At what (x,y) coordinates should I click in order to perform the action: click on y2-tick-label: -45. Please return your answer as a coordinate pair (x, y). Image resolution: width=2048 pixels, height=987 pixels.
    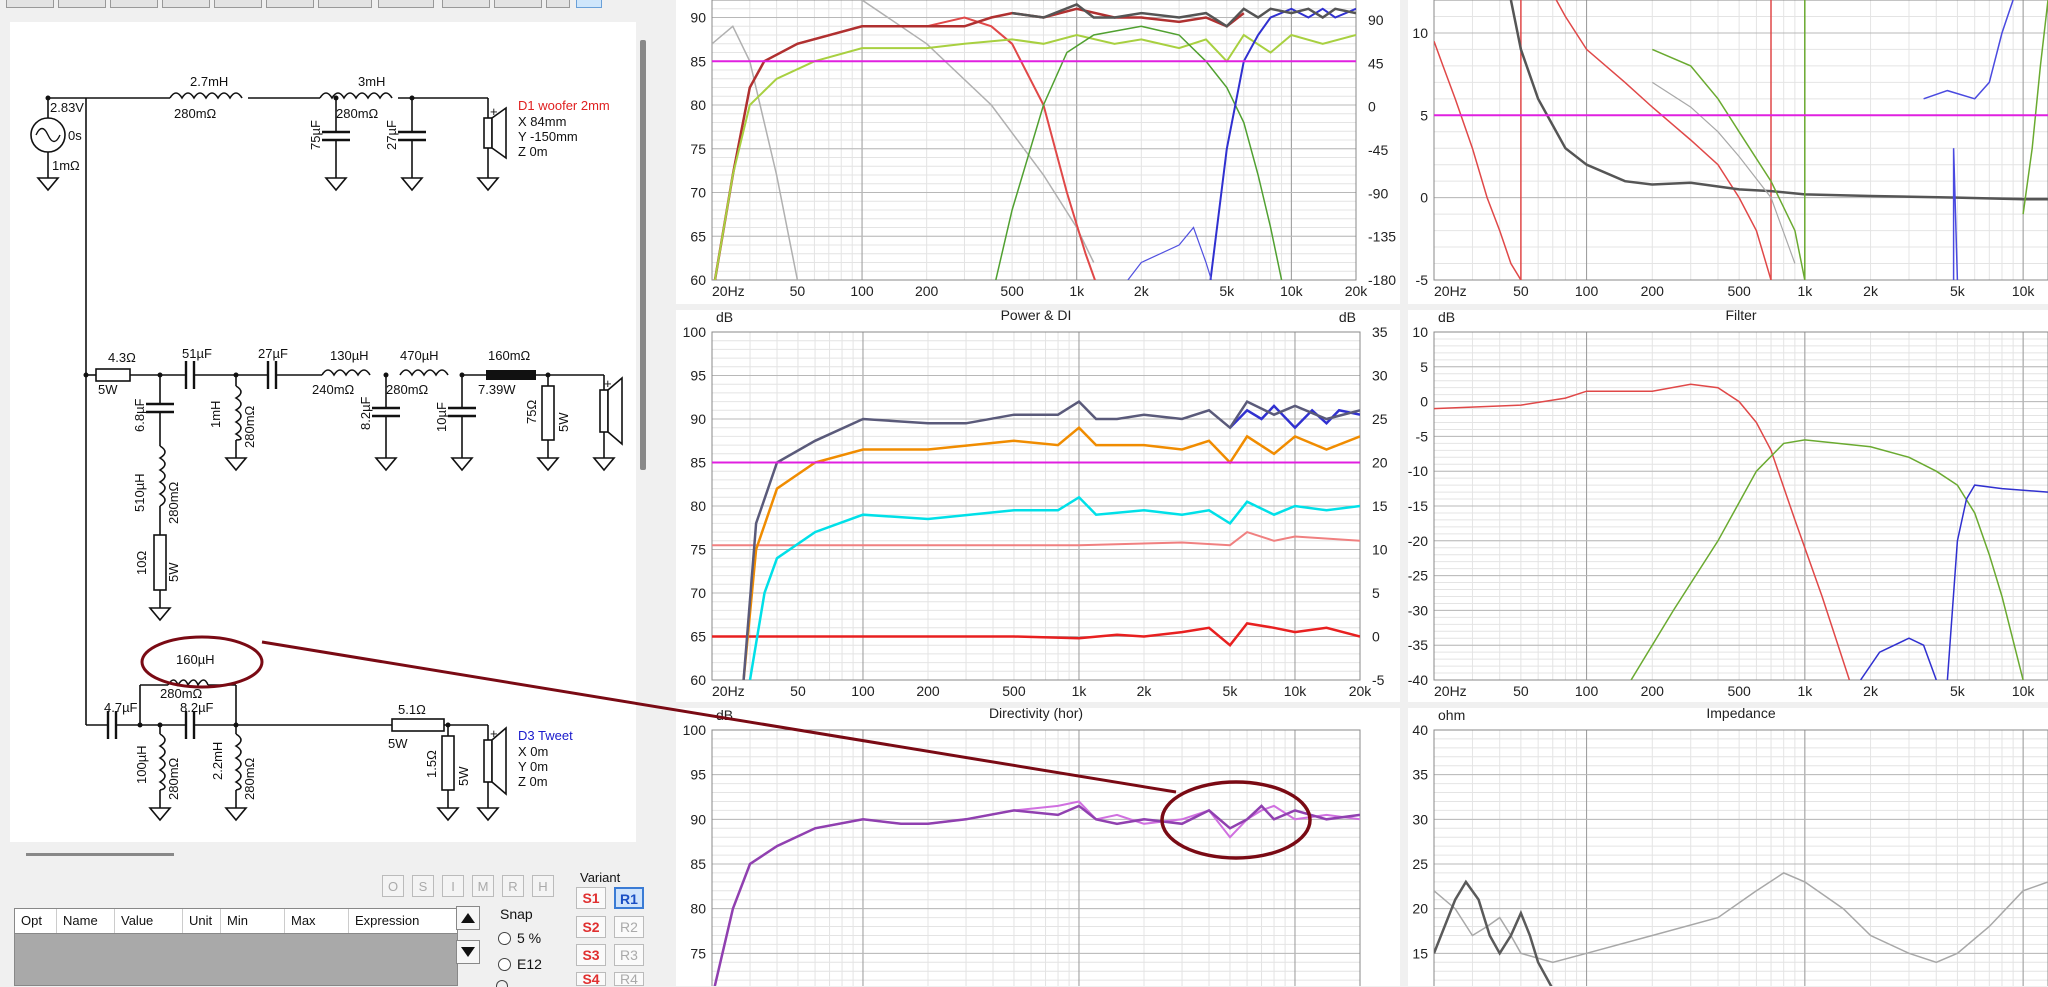
    Looking at the image, I should click on (1378, 150).